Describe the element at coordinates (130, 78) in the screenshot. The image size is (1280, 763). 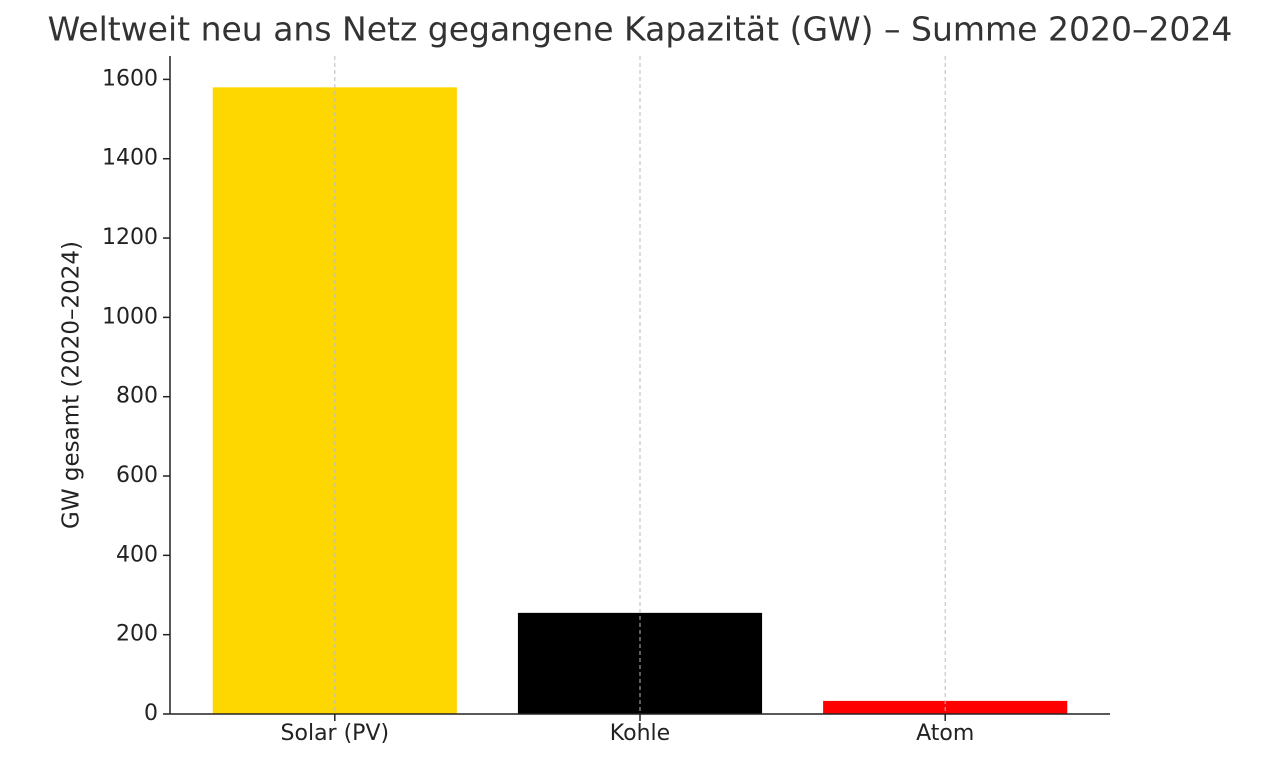
I see `y-tick-label: 1600` at that location.